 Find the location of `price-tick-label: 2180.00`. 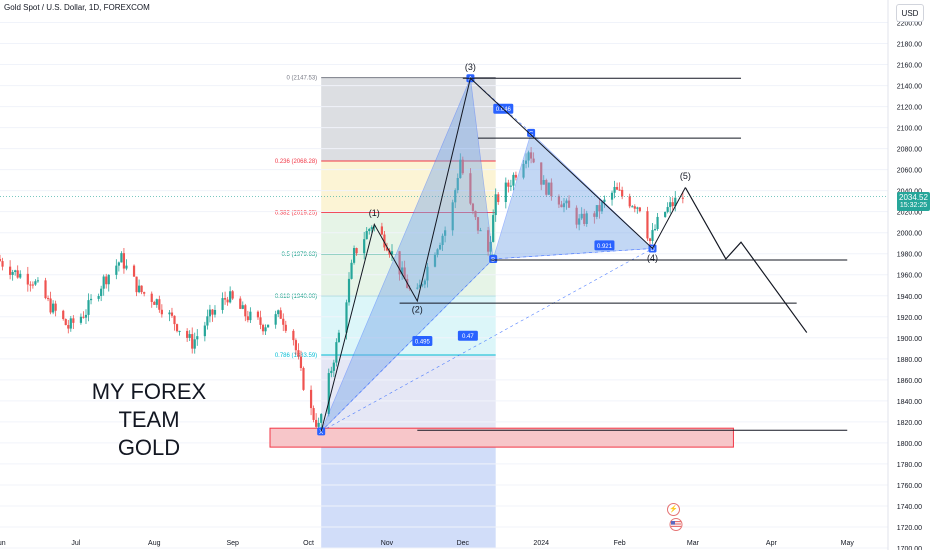

price-tick-label: 2180.00 is located at coordinates (909, 45).